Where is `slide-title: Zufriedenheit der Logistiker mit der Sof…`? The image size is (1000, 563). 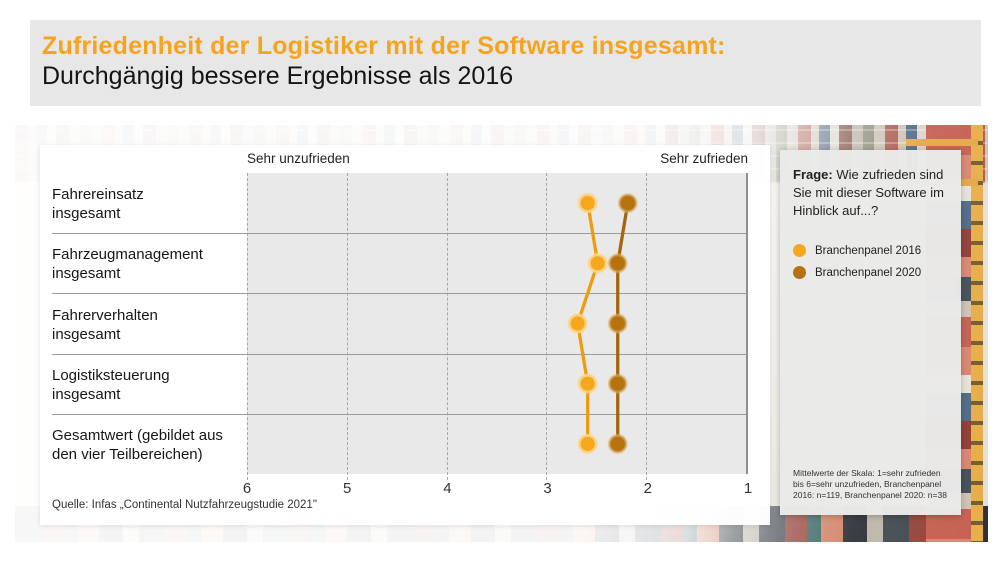 slide-title: Zufriedenheit der Logistiker mit der Sof… is located at coordinates (384, 46).